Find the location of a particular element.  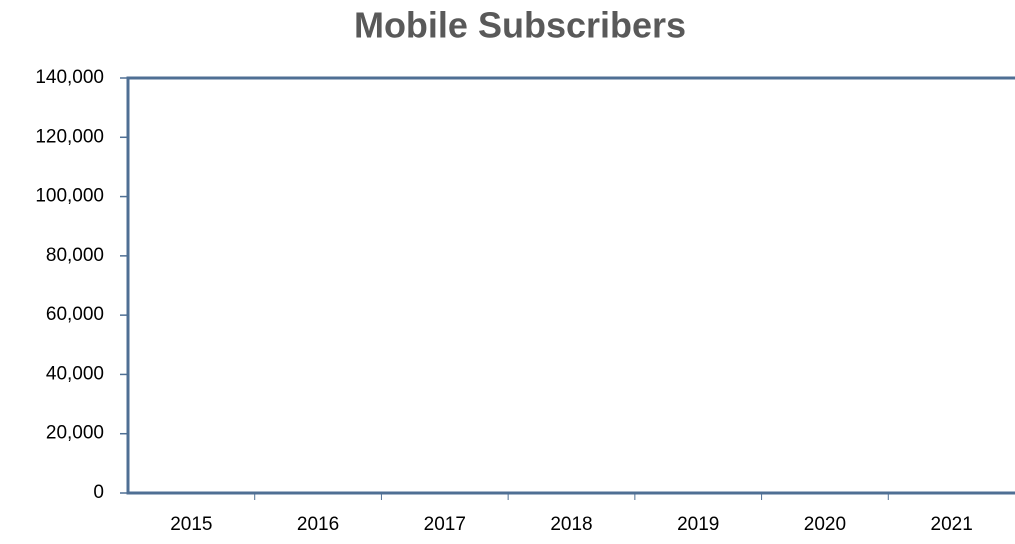

x-tick-label: 2015 is located at coordinates (191, 524).